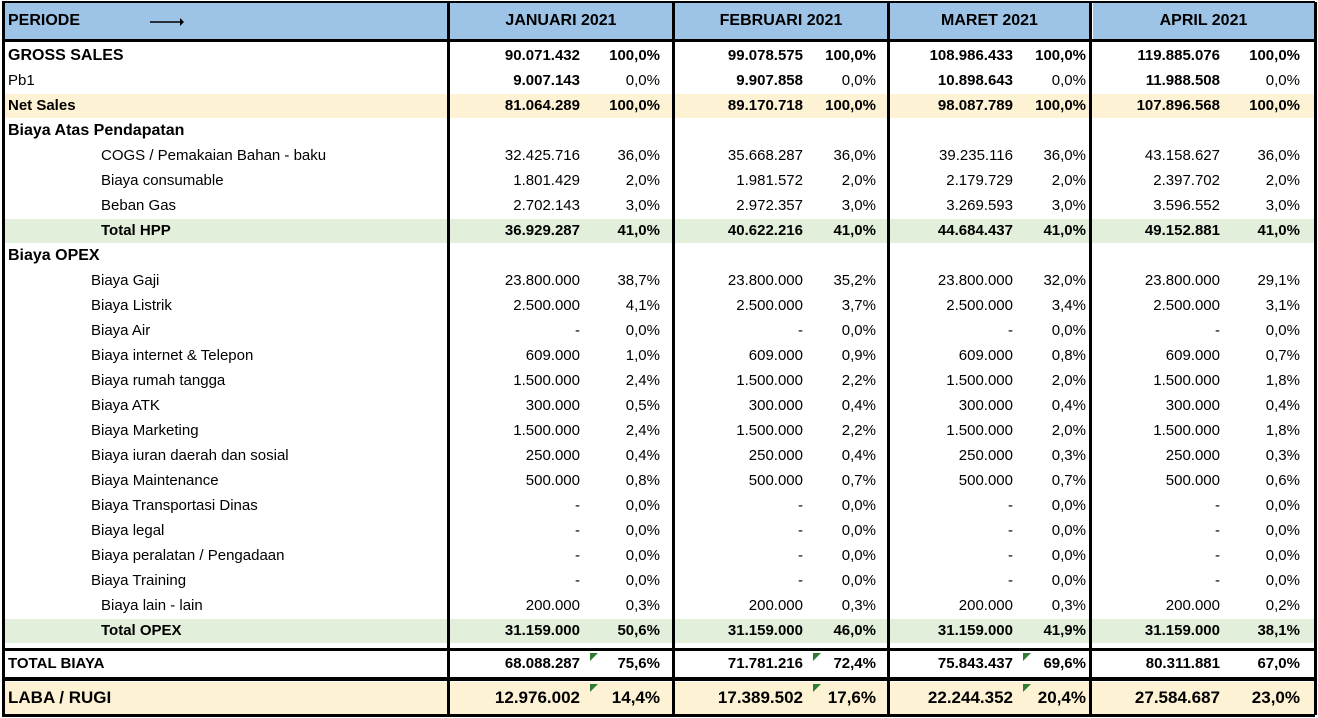 The width and height of the screenshot is (1318, 718). Describe the element at coordinates (976, 155) in the screenshot. I see `cell-value: 39.235.116` at that location.